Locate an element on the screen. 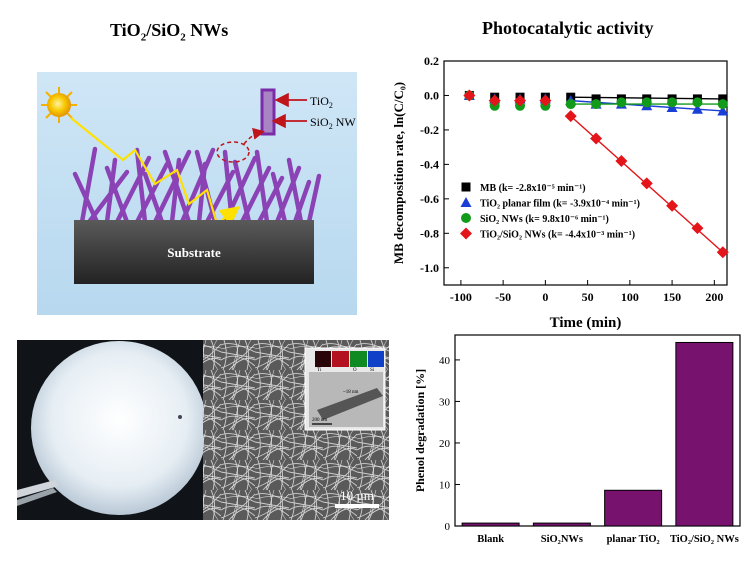 The image size is (750, 563). sun-icon is located at coordinates (59, 105).